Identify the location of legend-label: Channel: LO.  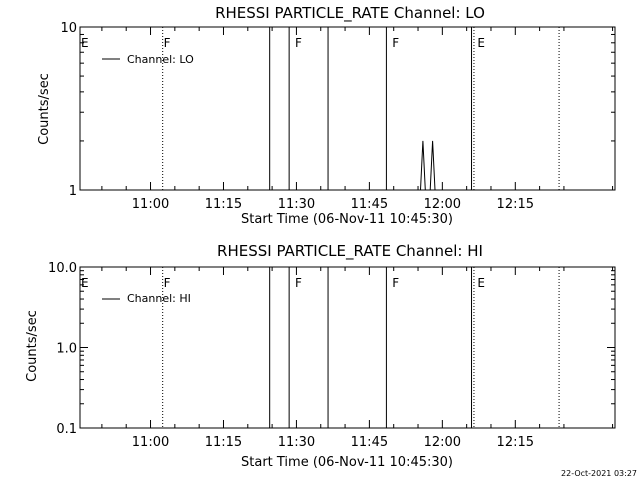
(160, 59).